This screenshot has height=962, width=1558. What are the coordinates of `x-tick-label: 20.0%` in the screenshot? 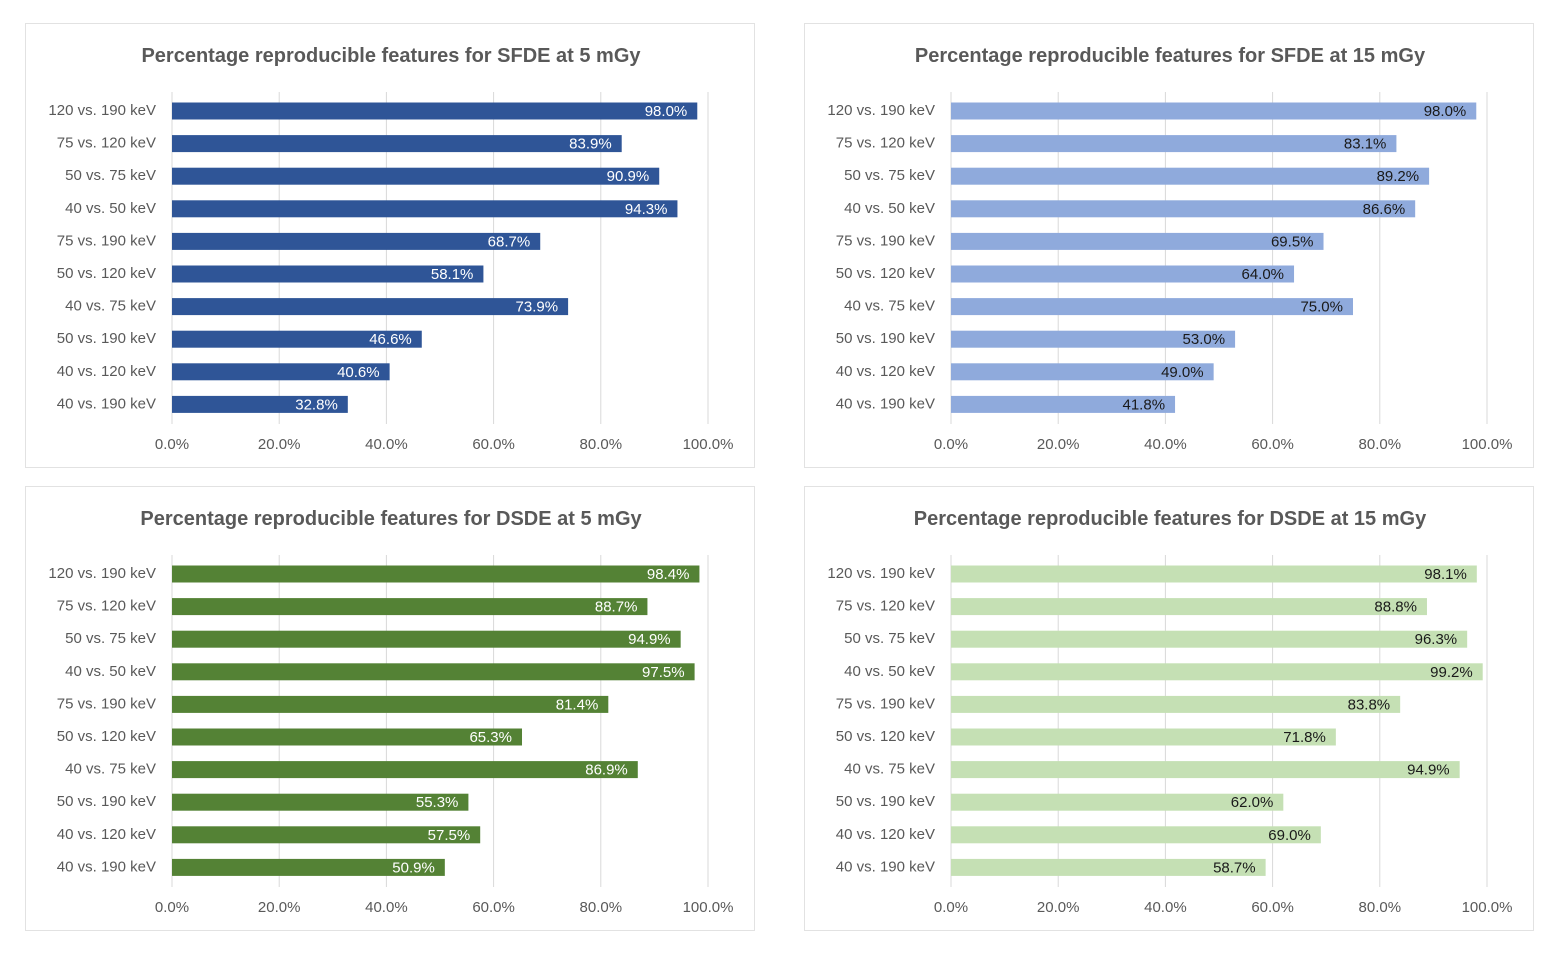 It's located at (279, 444).